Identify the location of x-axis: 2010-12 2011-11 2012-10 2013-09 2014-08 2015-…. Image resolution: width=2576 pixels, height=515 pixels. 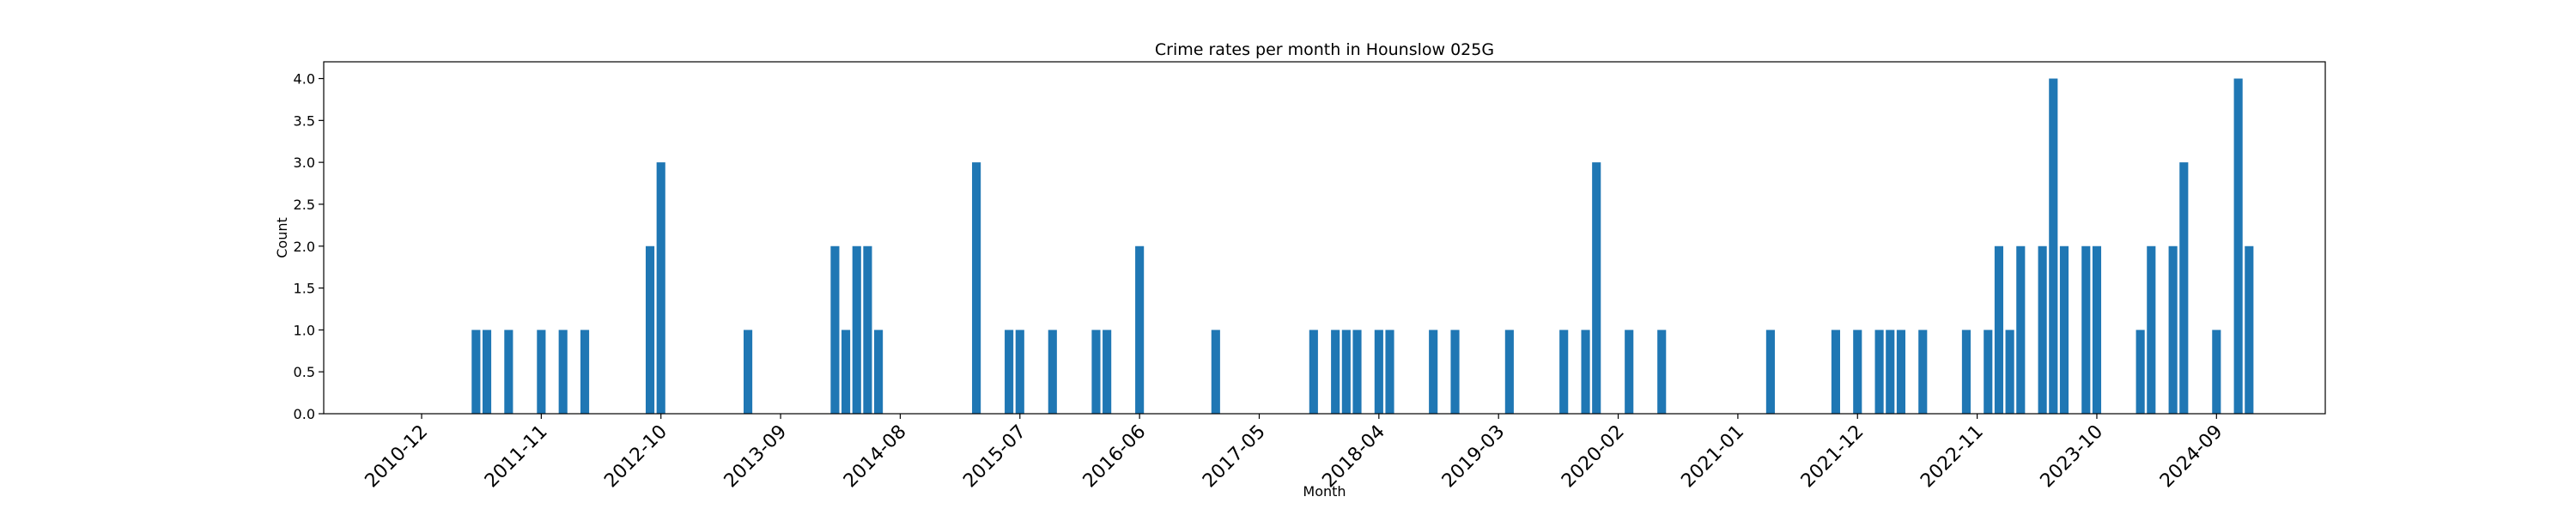
(1294, 453).